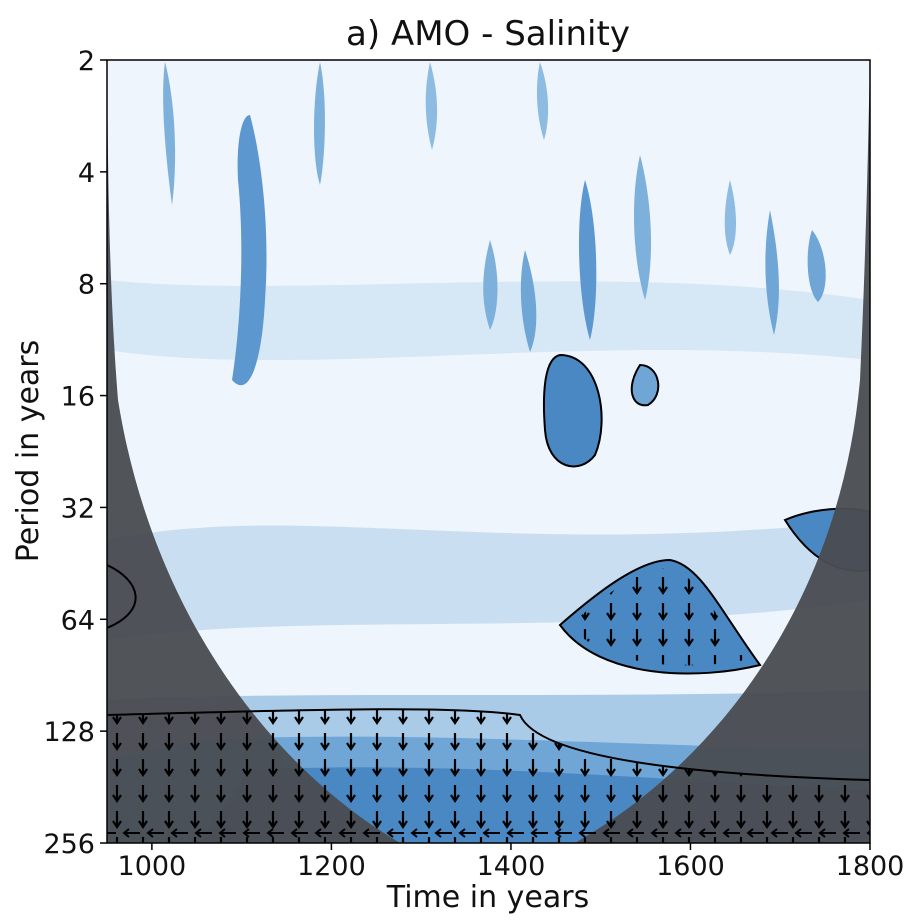 The image size is (907, 921). Describe the element at coordinates (152, 866) in the screenshot. I see `x-tick-label: 1000` at that location.